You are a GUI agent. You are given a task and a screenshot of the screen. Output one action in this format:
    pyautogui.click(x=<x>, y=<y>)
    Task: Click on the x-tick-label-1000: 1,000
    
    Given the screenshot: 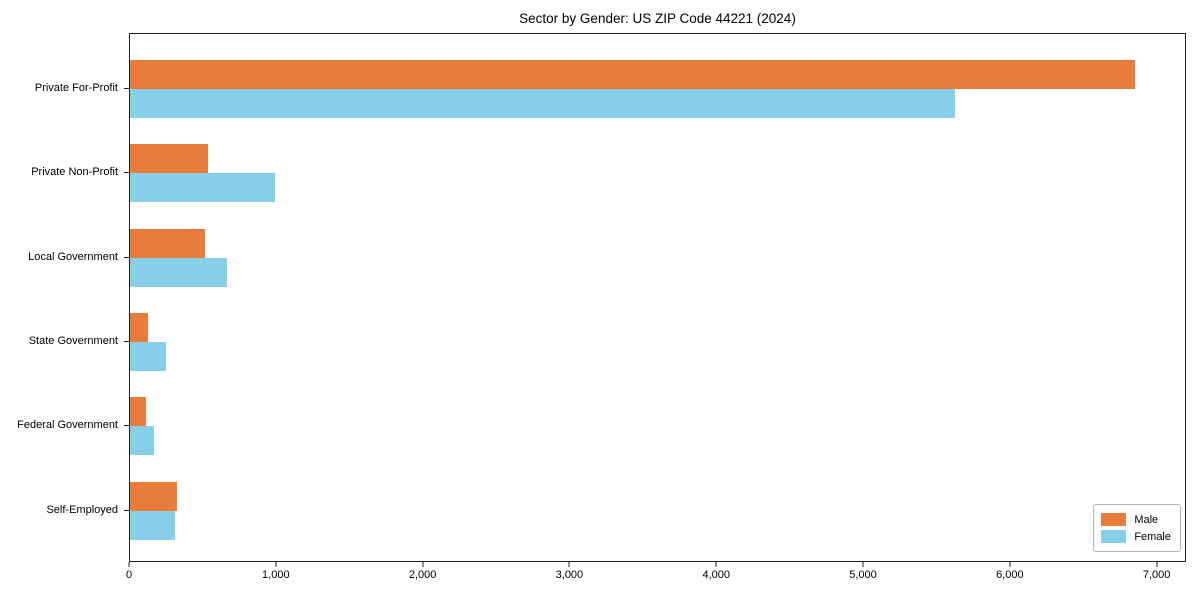 What is the action you would take?
    pyautogui.click(x=276, y=575)
    